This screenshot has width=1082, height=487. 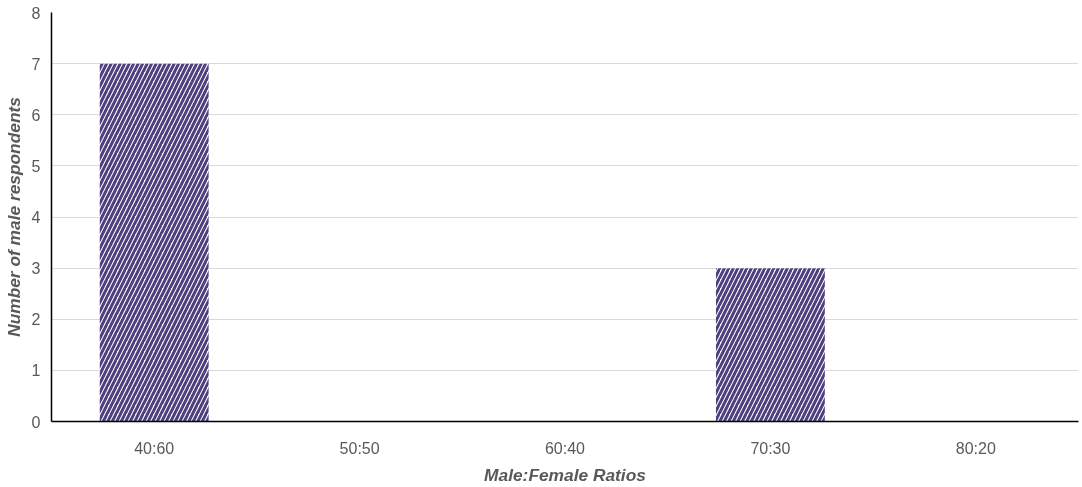 What do you see at coordinates (36, 269) in the screenshot?
I see `y-tick-label: 3` at bounding box center [36, 269].